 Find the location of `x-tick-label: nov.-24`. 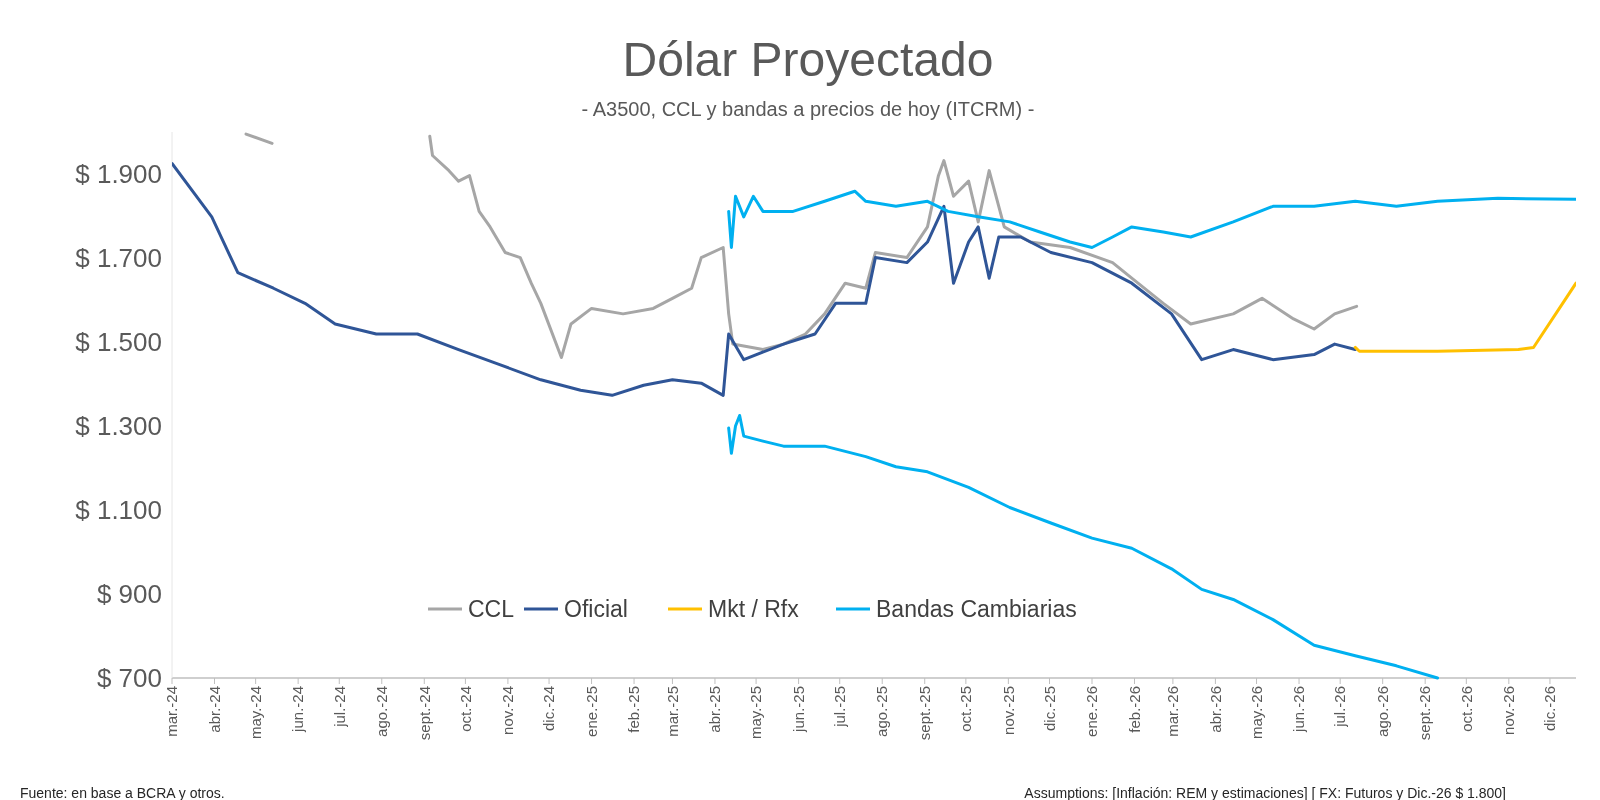

x-tick-label: nov.-24 is located at coordinates (508, 710).